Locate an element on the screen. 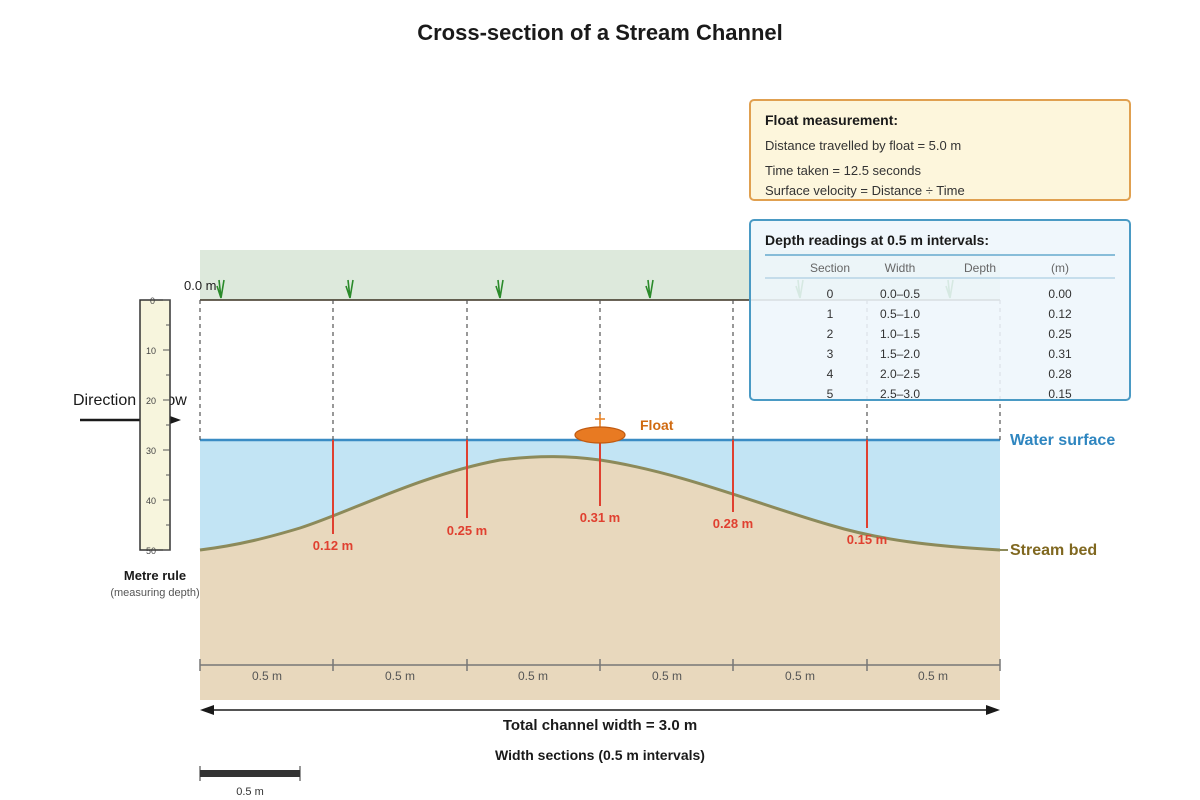  table-cell: 5 is located at coordinates (830, 394).